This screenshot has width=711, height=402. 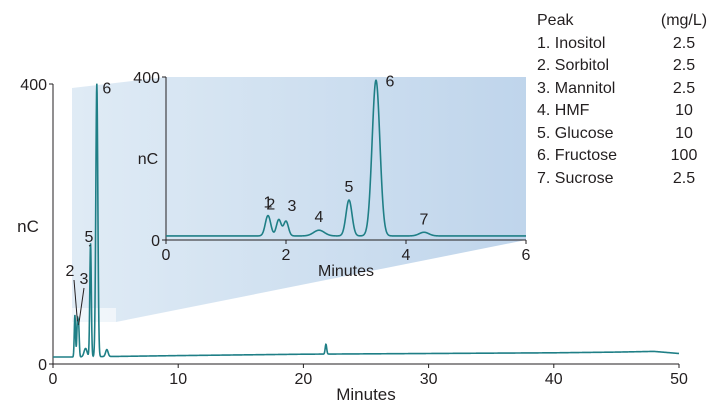 I want to click on main-y-ticks: 0 400, so click(x=36, y=225).